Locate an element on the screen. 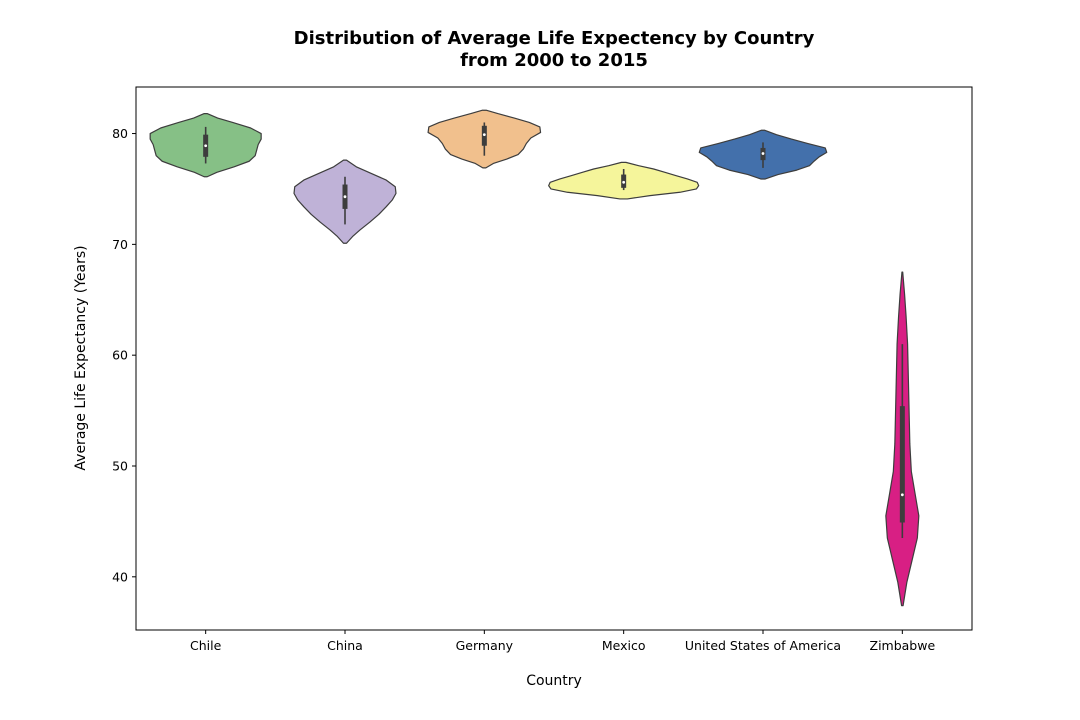 The height and width of the screenshot is (720, 1080). violin-united-states-of-america is located at coordinates (763, 154).